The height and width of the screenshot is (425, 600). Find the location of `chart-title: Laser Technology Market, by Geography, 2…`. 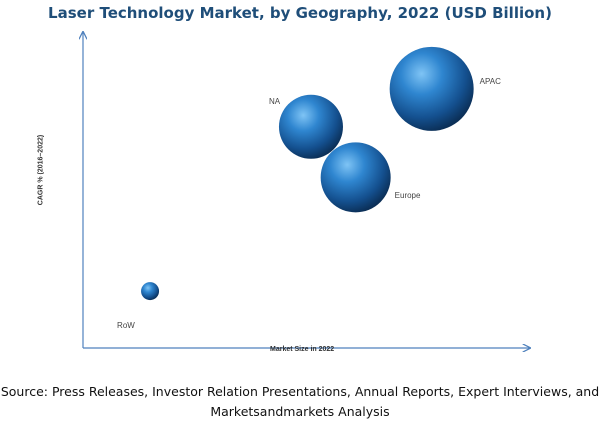

chart-title: Laser Technology Market, by Geography, 2… is located at coordinates (300, 13).